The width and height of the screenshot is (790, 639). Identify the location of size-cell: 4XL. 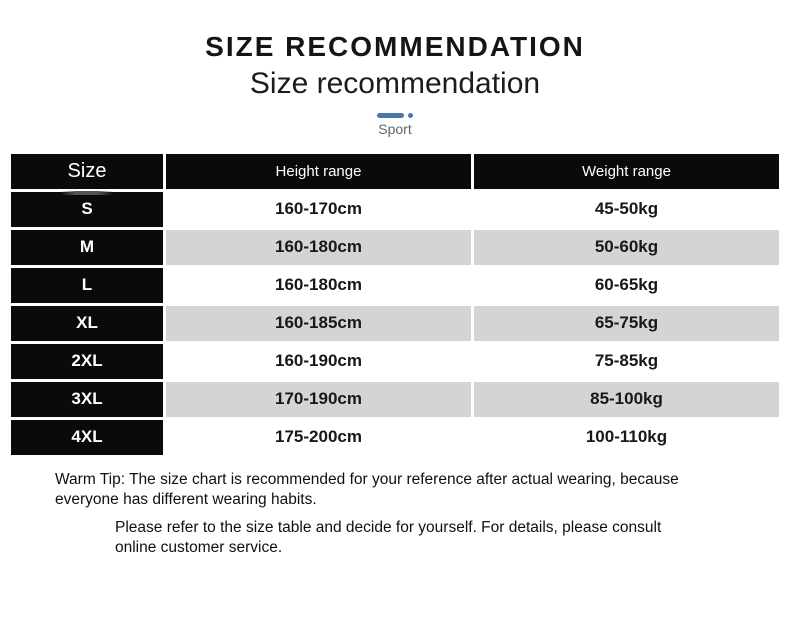
(87, 437).